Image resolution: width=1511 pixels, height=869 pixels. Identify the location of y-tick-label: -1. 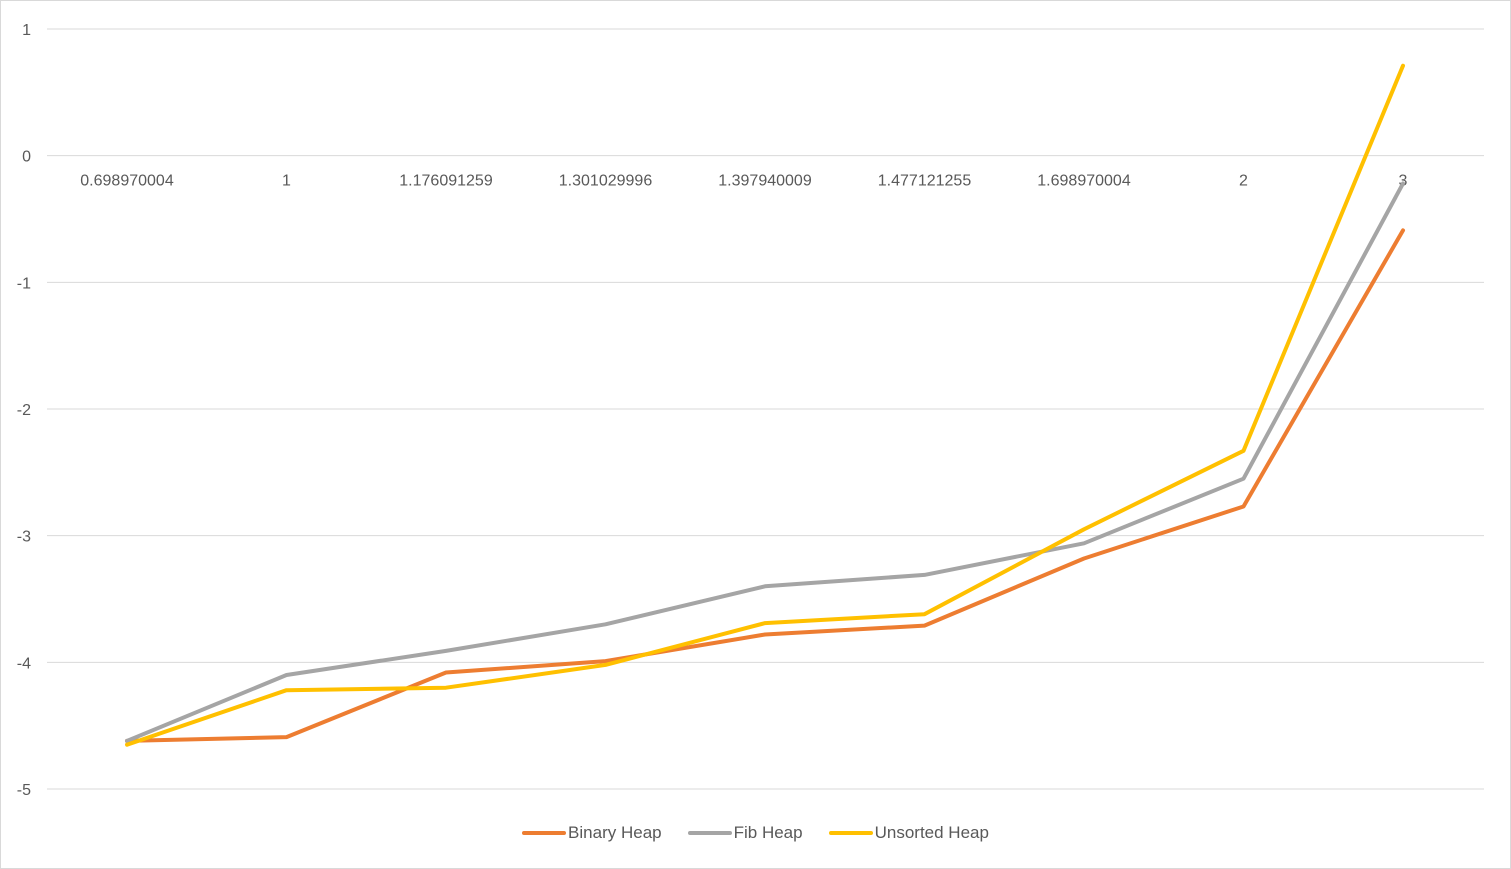
(24, 283).